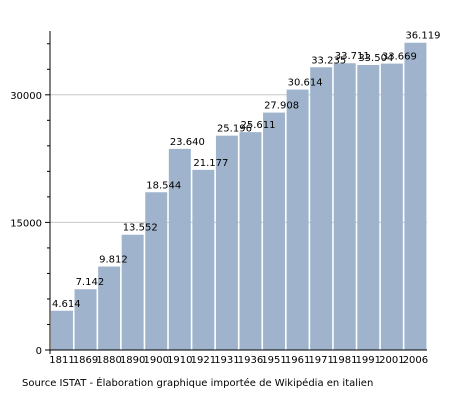  What do you see at coordinates (422, 36) in the screenshot?
I see `data-label: 36.119` at bounding box center [422, 36].